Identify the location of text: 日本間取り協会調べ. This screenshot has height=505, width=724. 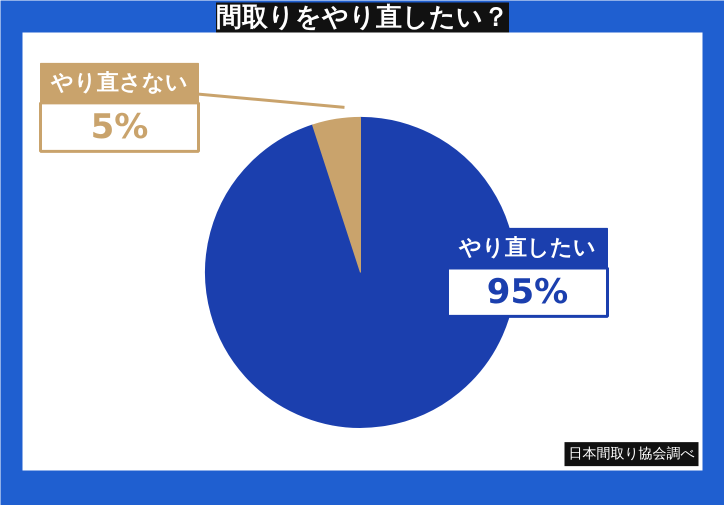
(631, 454).